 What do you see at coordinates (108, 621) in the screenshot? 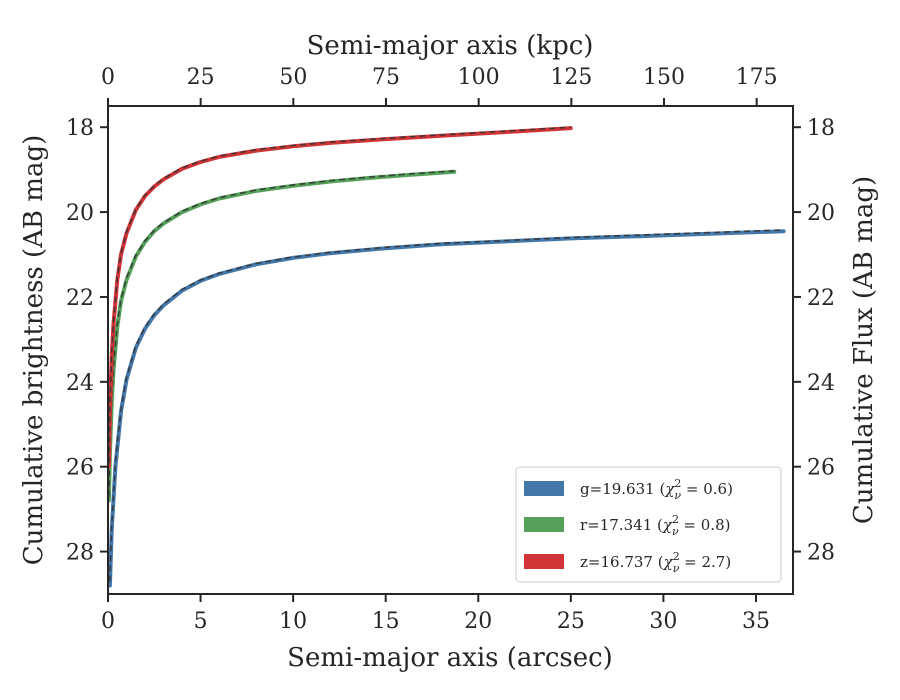
I see `x-tick-label: 0` at bounding box center [108, 621].